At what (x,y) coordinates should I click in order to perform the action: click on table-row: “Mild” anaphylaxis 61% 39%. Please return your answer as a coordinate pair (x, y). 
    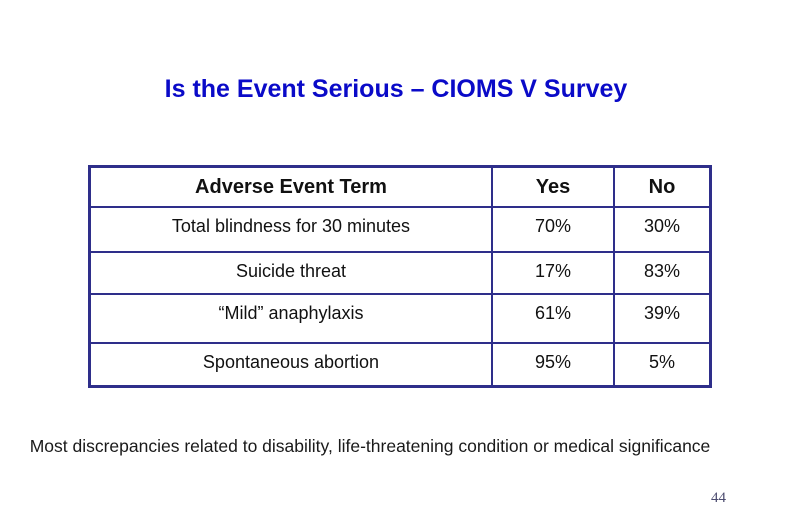
    Looking at the image, I should click on (400, 318).